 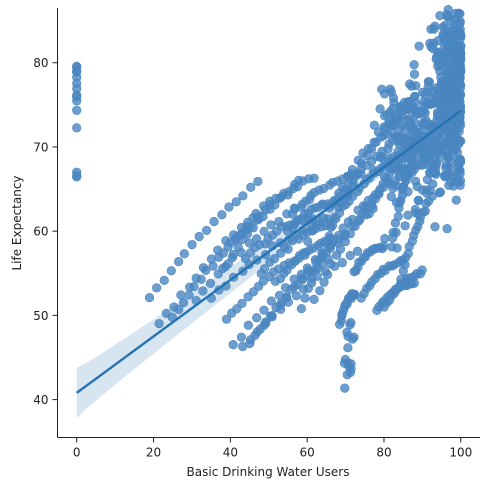 What do you see at coordinates (17, 222) in the screenshot?
I see `y-axis-label: Life Expectancy` at bounding box center [17, 222].